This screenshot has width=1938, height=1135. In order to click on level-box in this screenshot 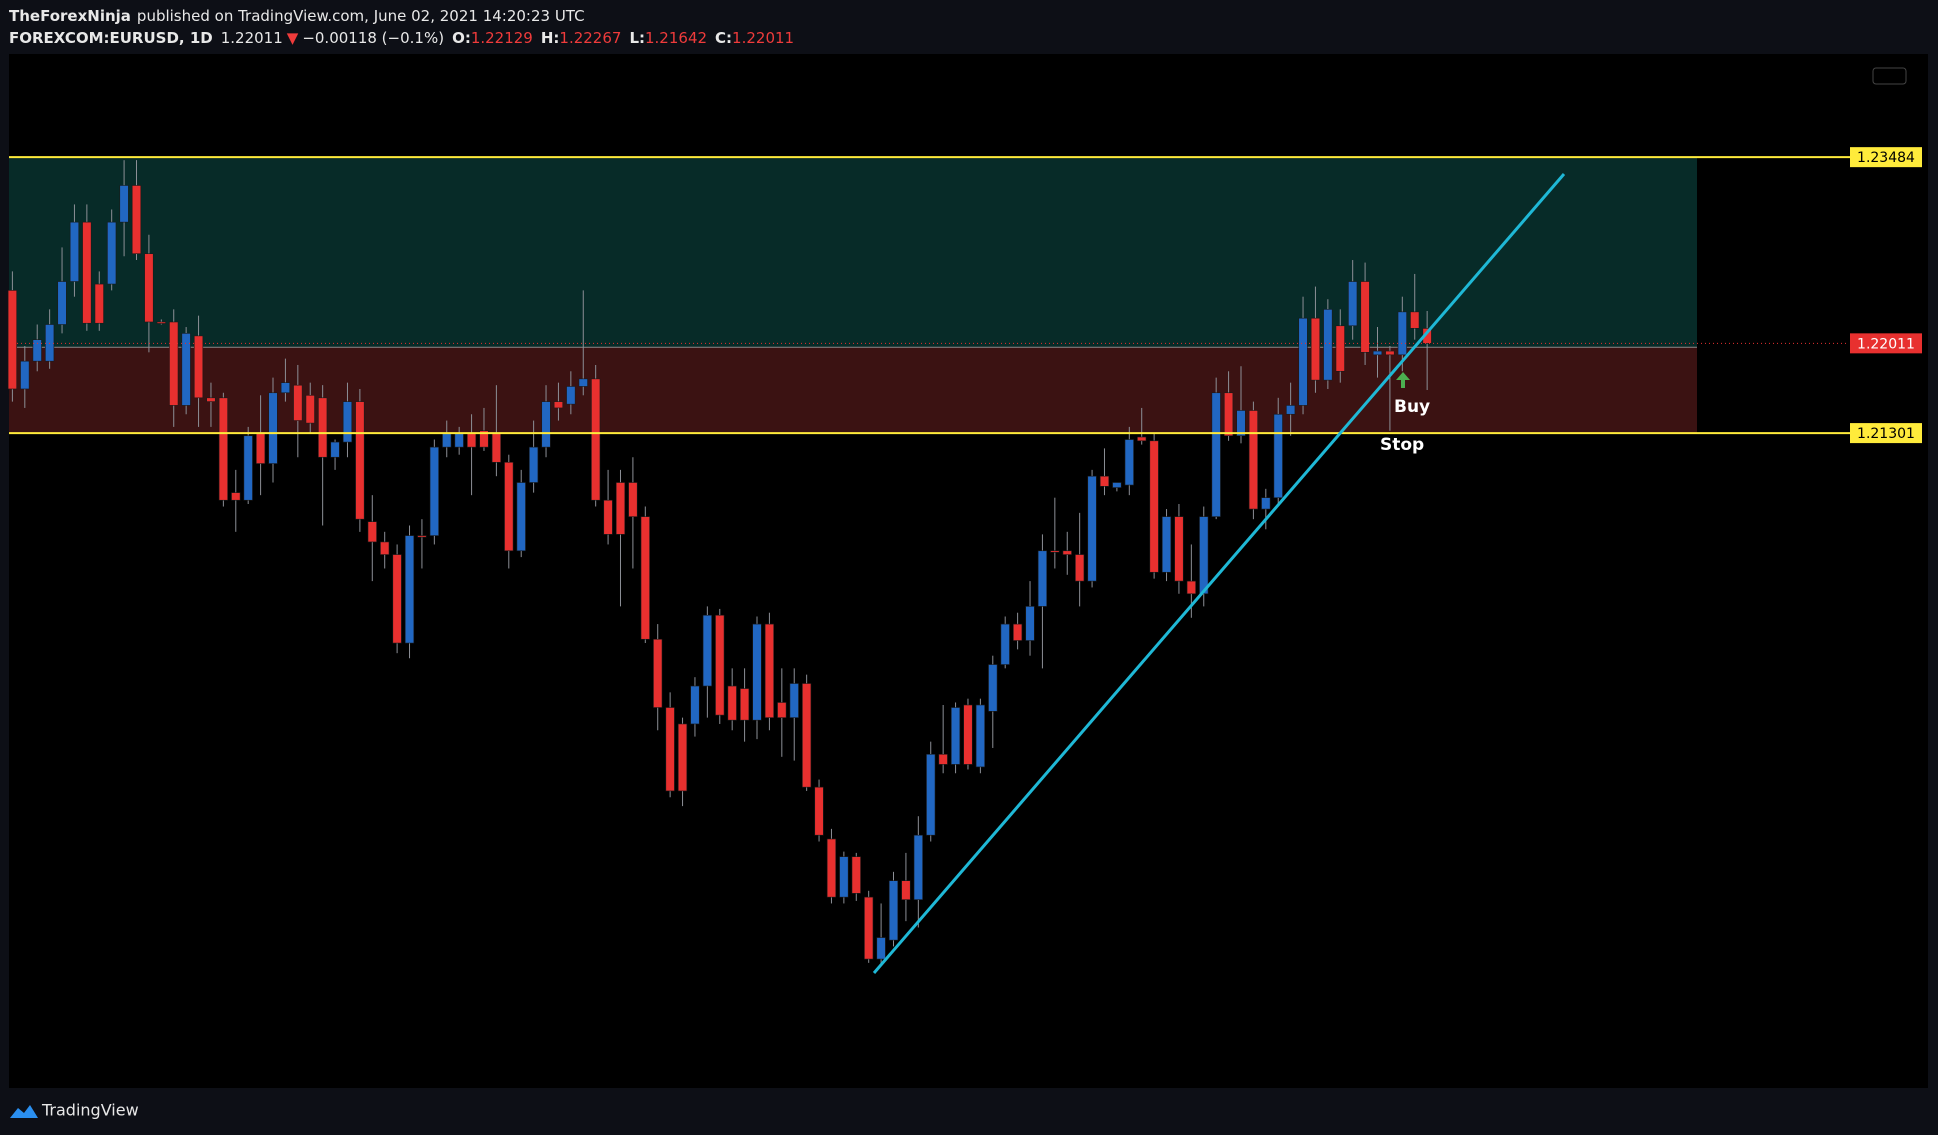, I will do `click(1886, 433)`.